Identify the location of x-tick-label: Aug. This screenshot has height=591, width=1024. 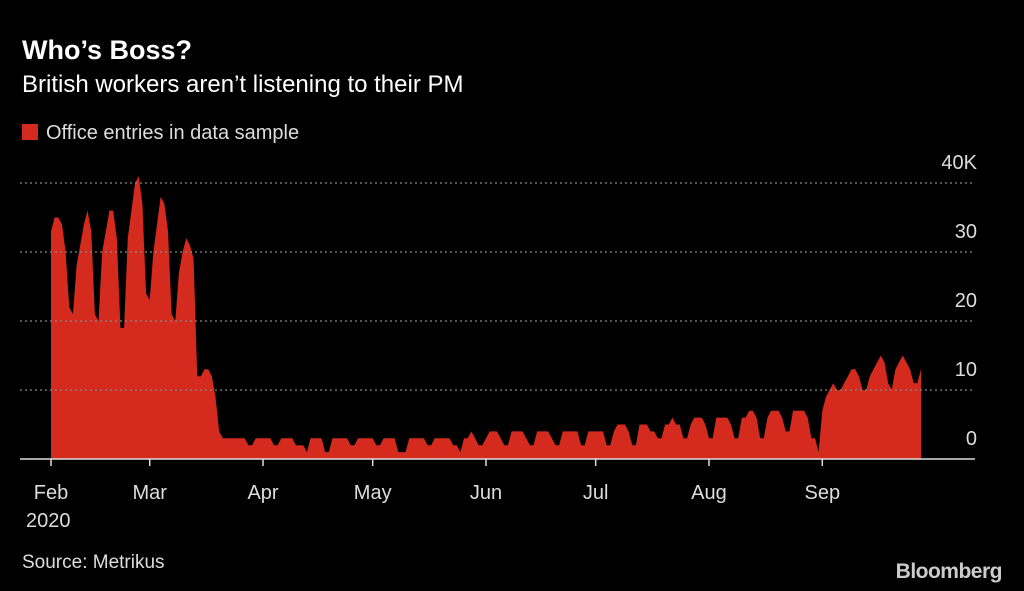
(709, 493).